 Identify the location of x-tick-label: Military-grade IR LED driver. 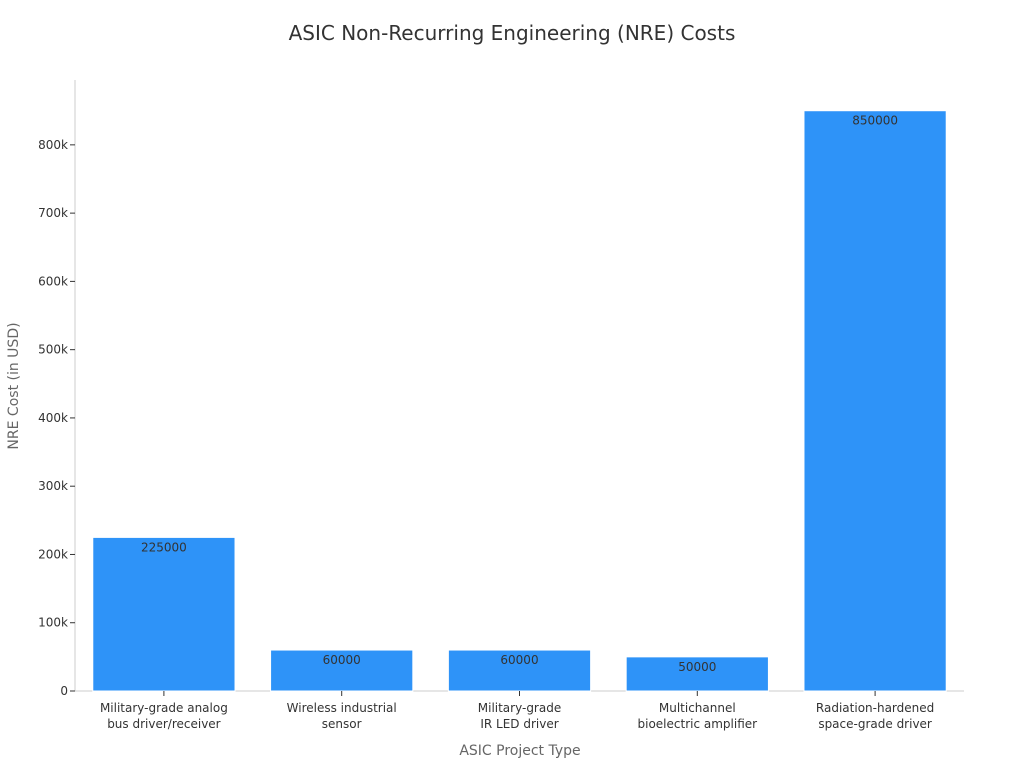
(519, 716).